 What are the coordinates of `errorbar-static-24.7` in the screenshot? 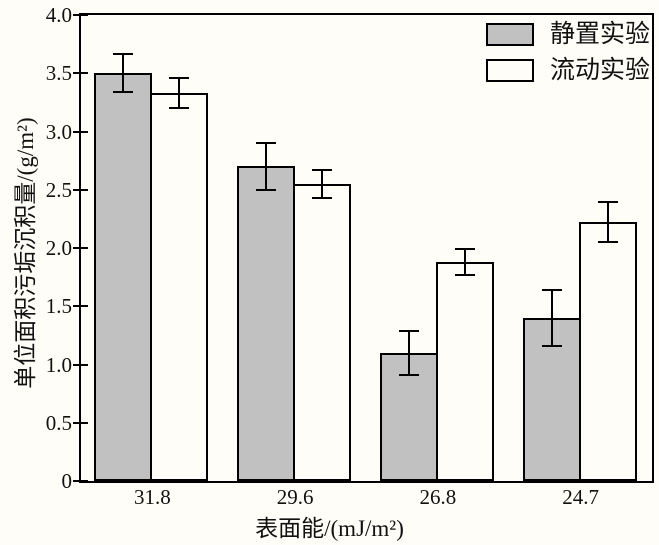 It's located at (551, 318).